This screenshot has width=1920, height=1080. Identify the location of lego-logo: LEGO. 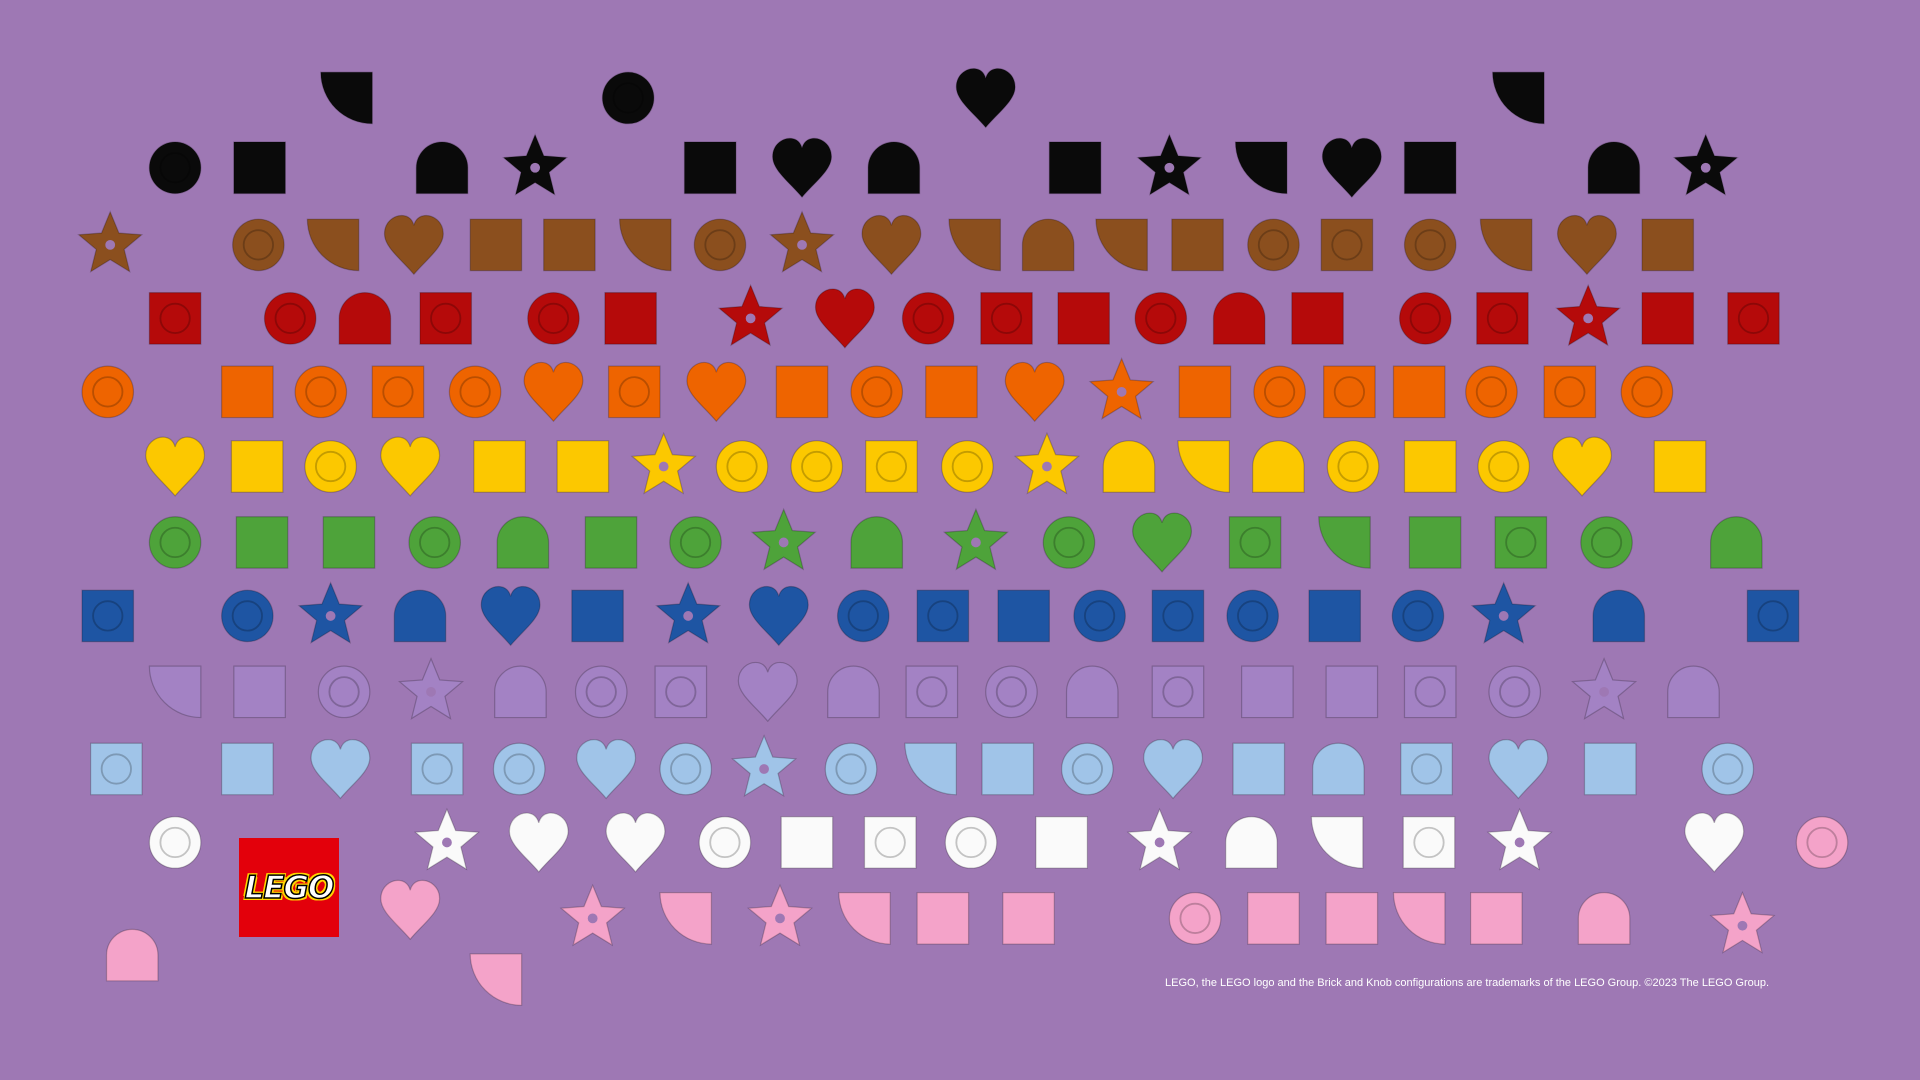
(289, 887).